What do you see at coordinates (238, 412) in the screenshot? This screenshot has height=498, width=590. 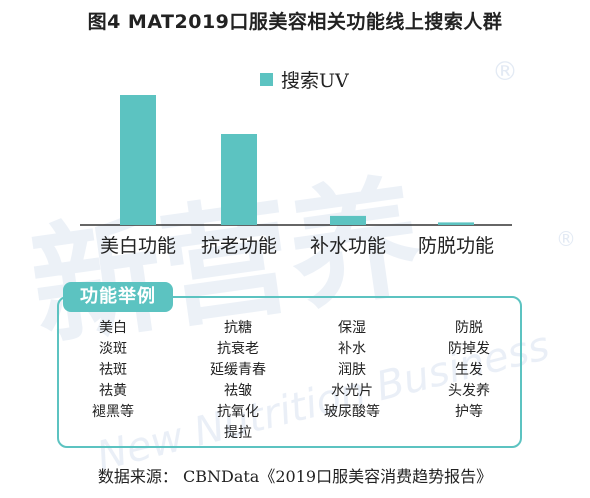 I see `example-item: 抗氧化` at bounding box center [238, 412].